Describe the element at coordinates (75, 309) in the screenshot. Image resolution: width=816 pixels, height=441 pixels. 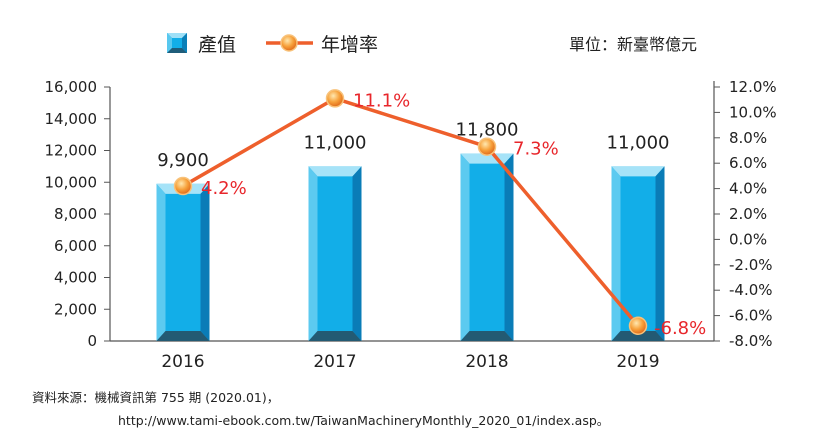
I see `left-tick-label: 2,000` at that location.